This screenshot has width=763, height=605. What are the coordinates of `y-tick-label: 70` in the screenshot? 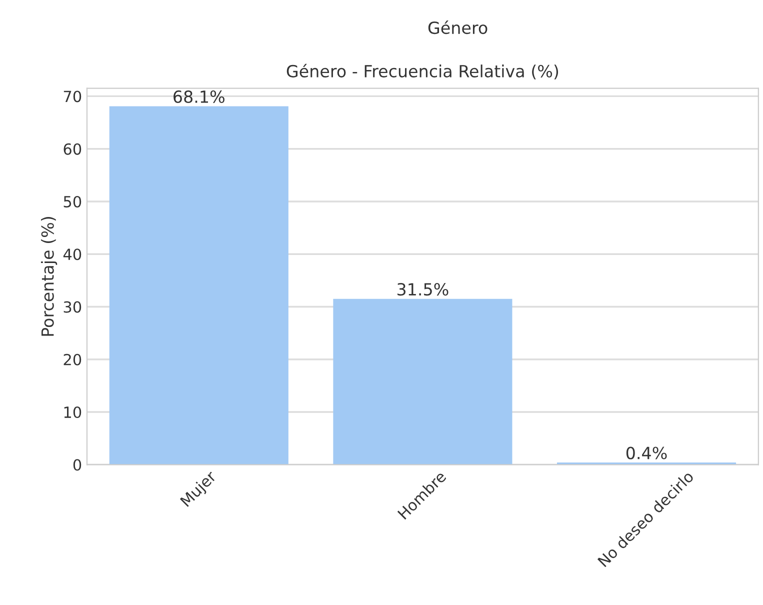 It's located at (73, 96).